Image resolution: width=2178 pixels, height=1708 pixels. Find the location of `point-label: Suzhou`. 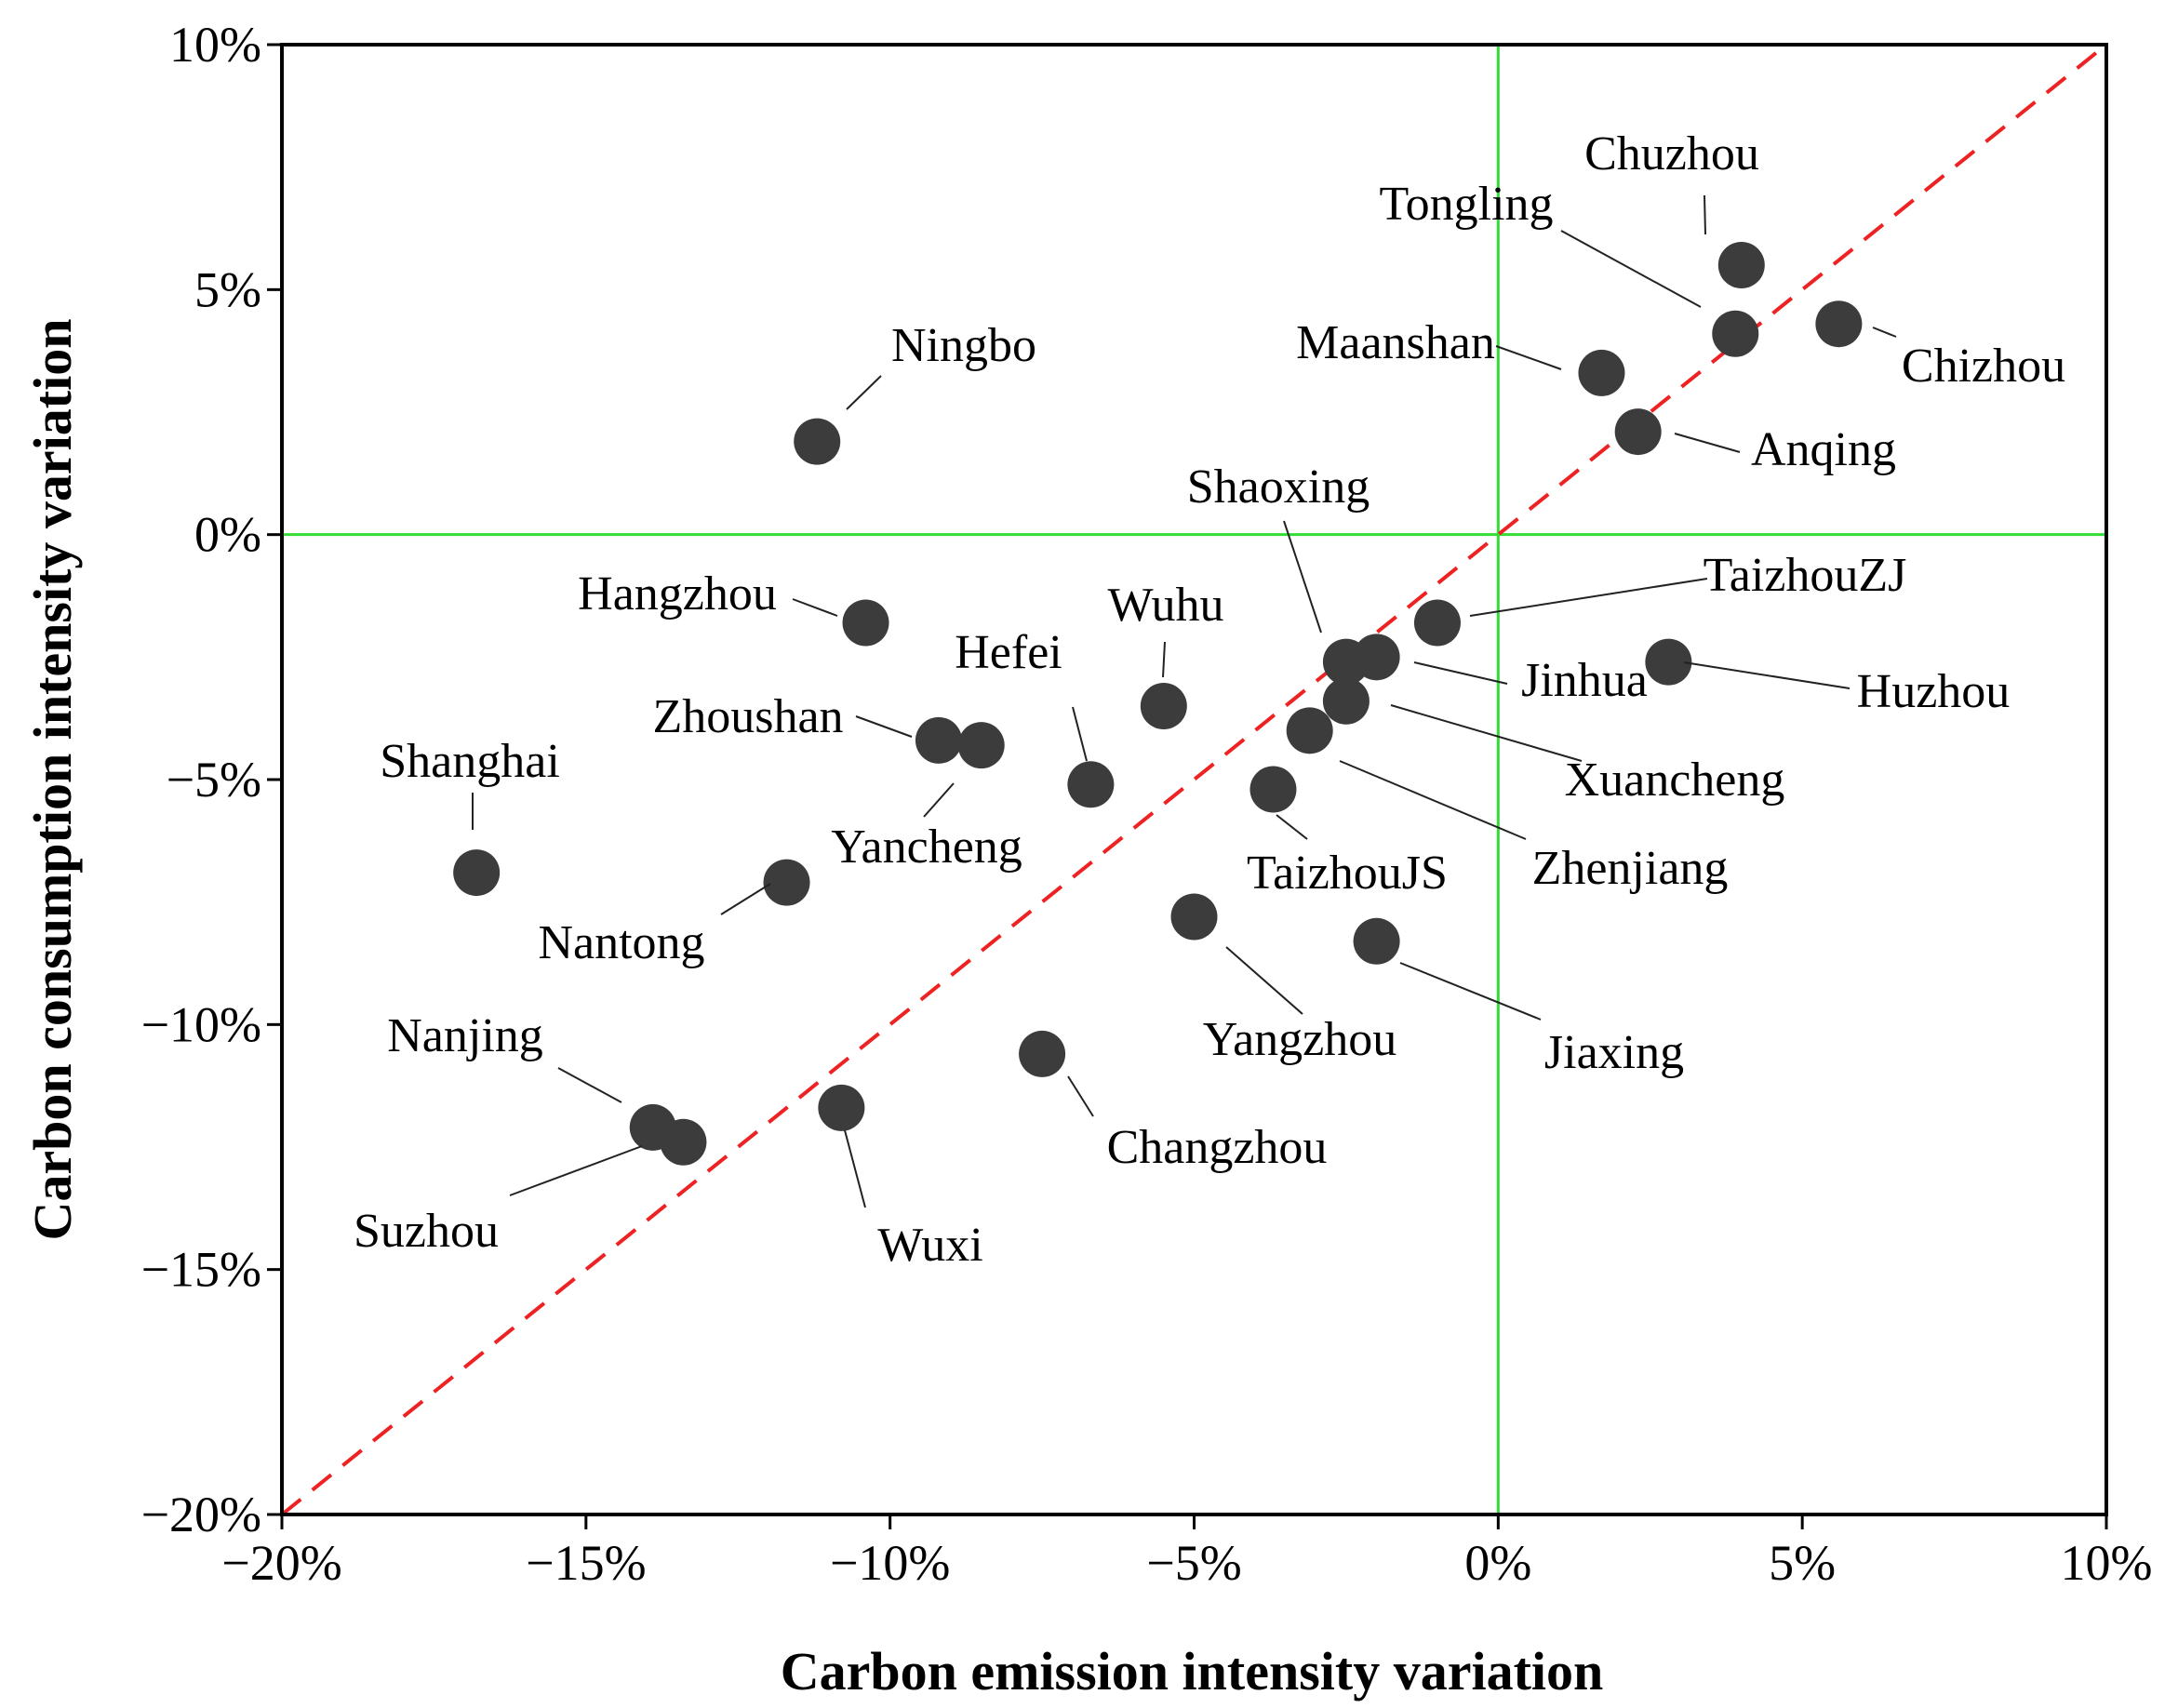

point-label: Suzhou is located at coordinates (427, 1231).